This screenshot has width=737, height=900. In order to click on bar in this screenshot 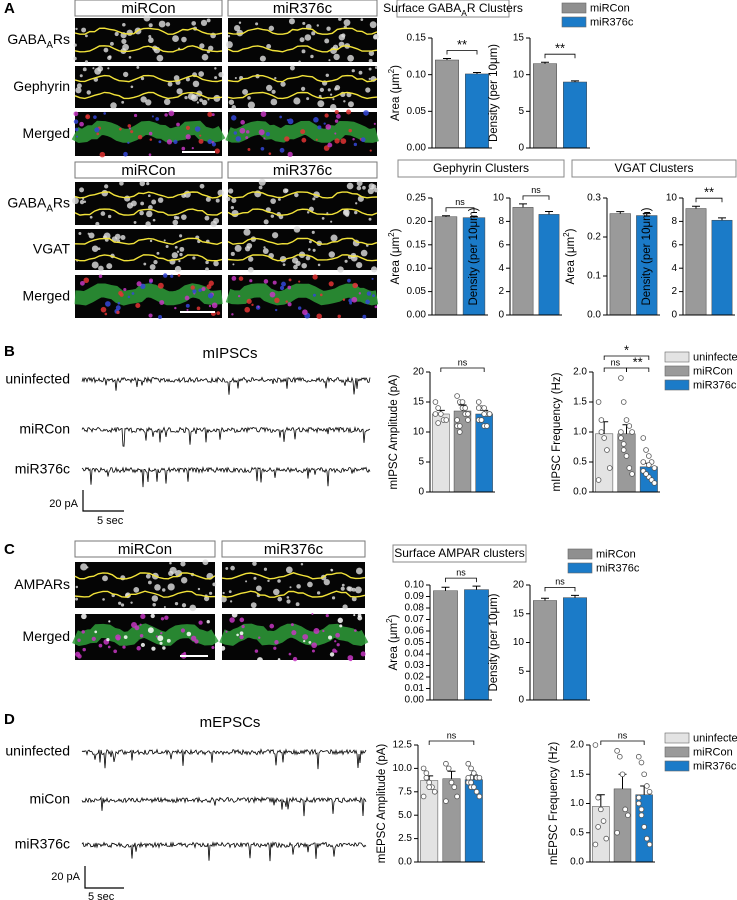, I will do `click(477, 111)`.